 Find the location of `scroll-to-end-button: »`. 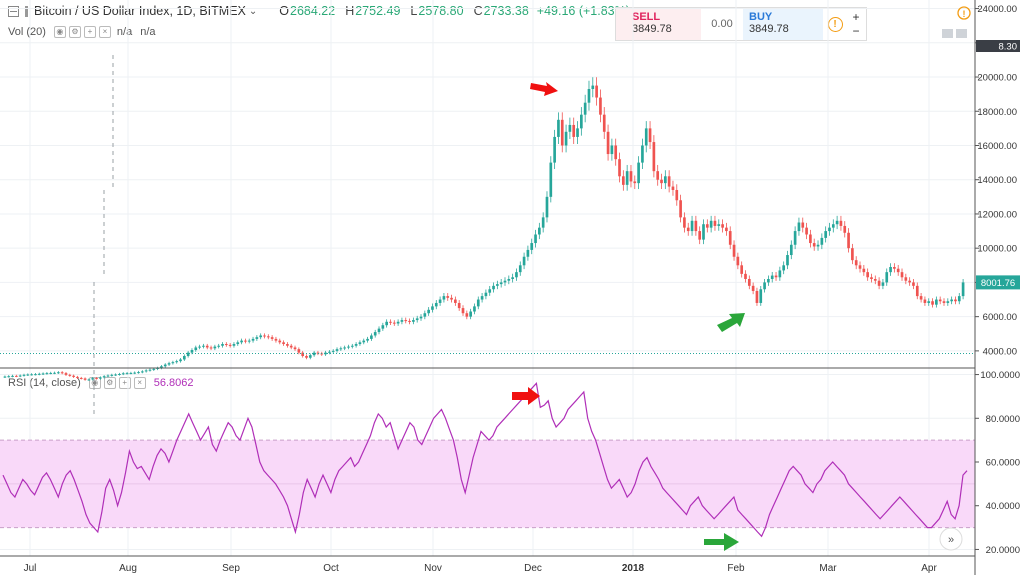

scroll-to-end-button: » is located at coordinates (951, 539).